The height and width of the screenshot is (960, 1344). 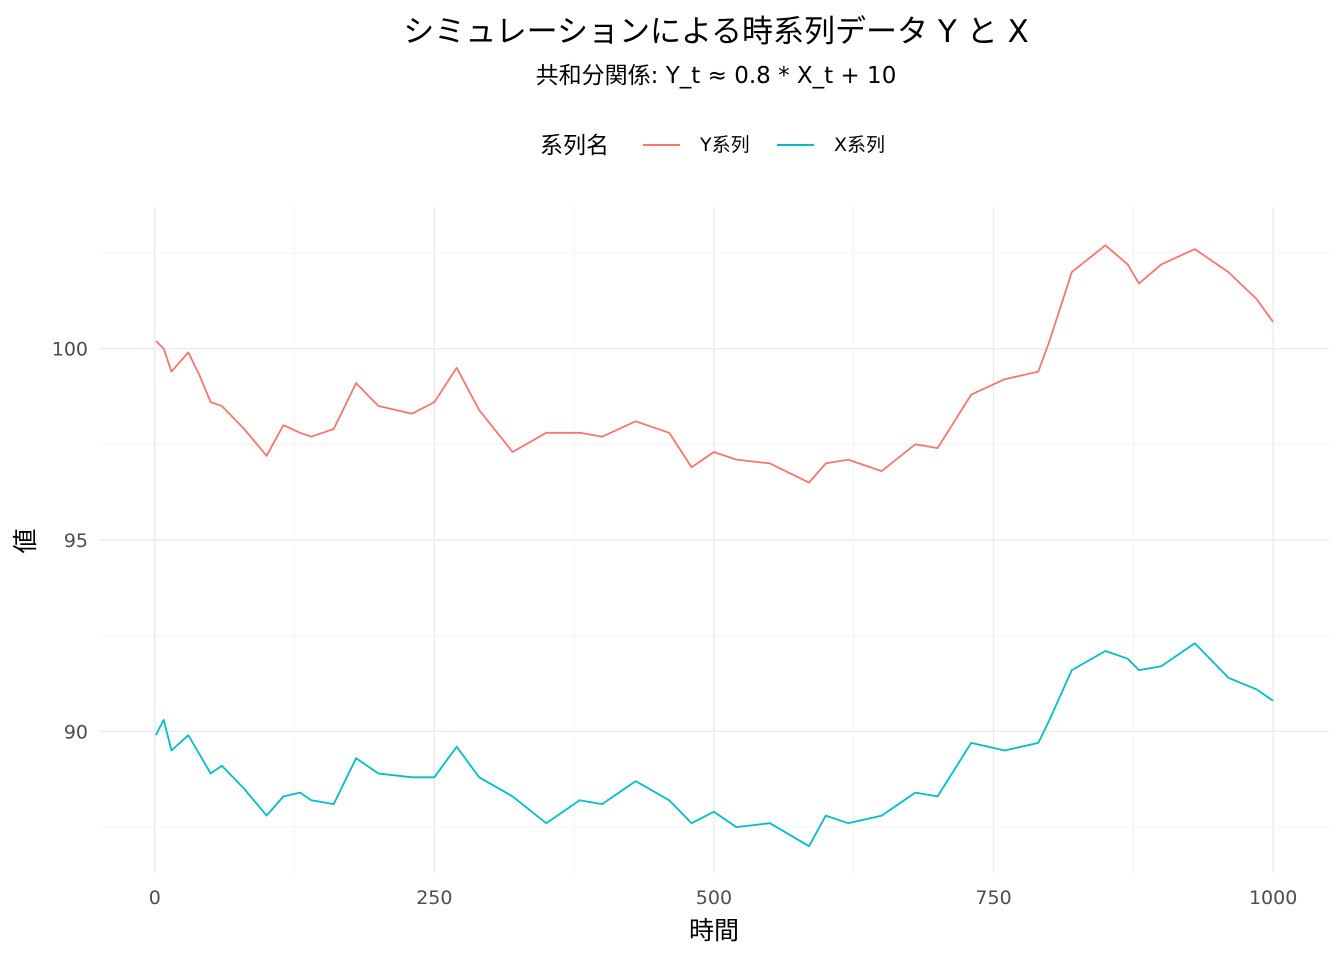 What do you see at coordinates (716, 76) in the screenshot?
I see `chart-subtitle: 共和分関係: Y_t ≈ 0.8 * X_t + 10` at bounding box center [716, 76].